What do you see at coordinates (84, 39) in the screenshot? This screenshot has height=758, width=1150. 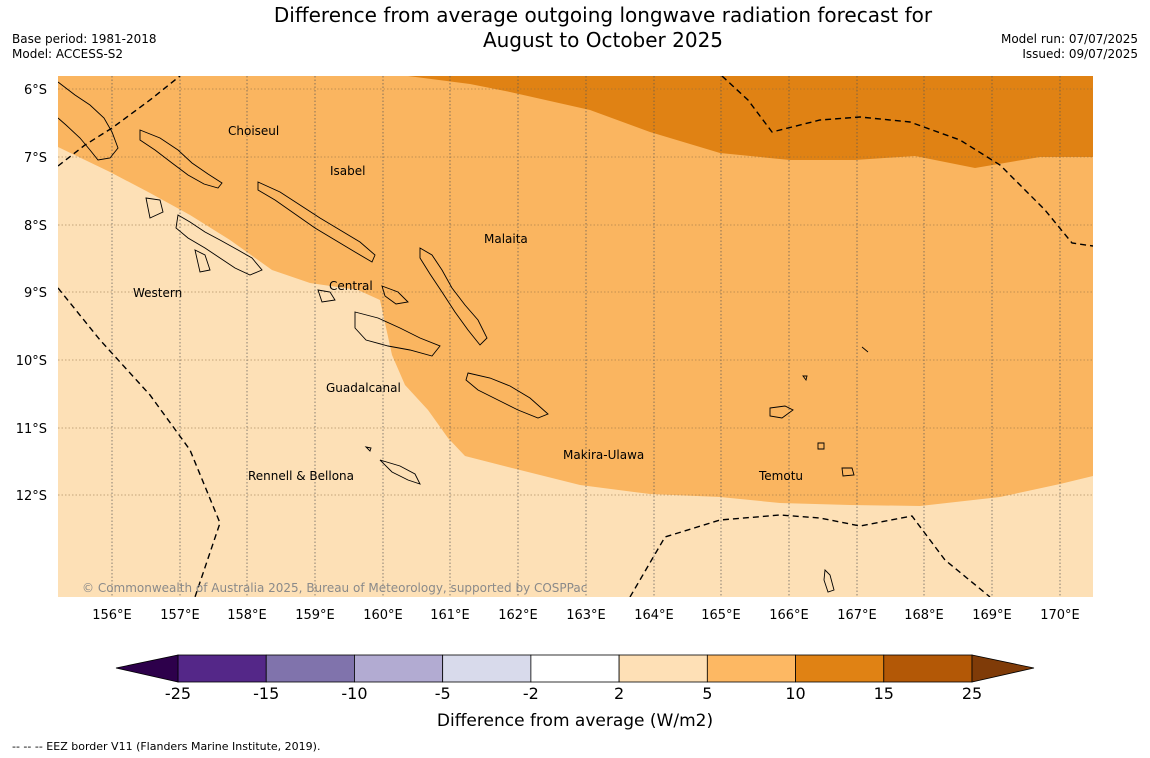 I see `base-period: Base period: 1981-2018` at bounding box center [84, 39].